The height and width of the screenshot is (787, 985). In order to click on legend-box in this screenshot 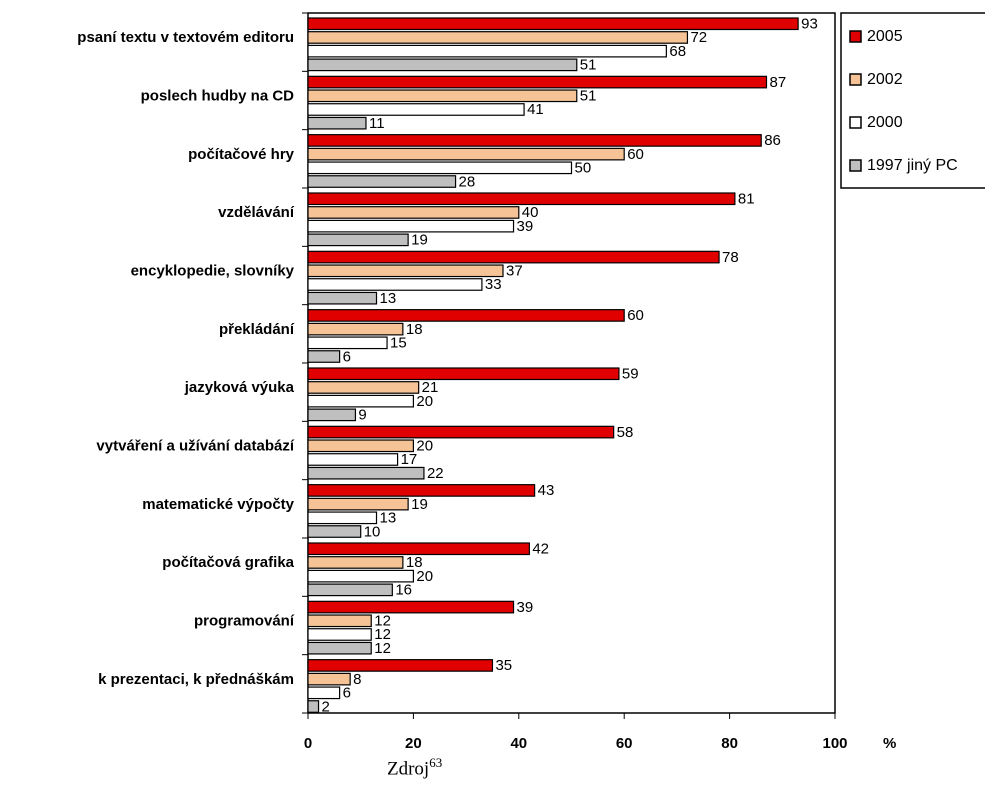, I will do `click(912, 100)`.